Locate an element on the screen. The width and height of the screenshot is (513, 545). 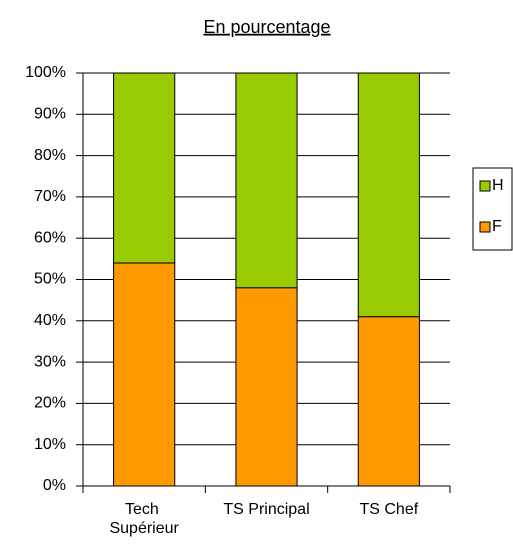
y-tick-label: 50% is located at coordinates (50, 279).